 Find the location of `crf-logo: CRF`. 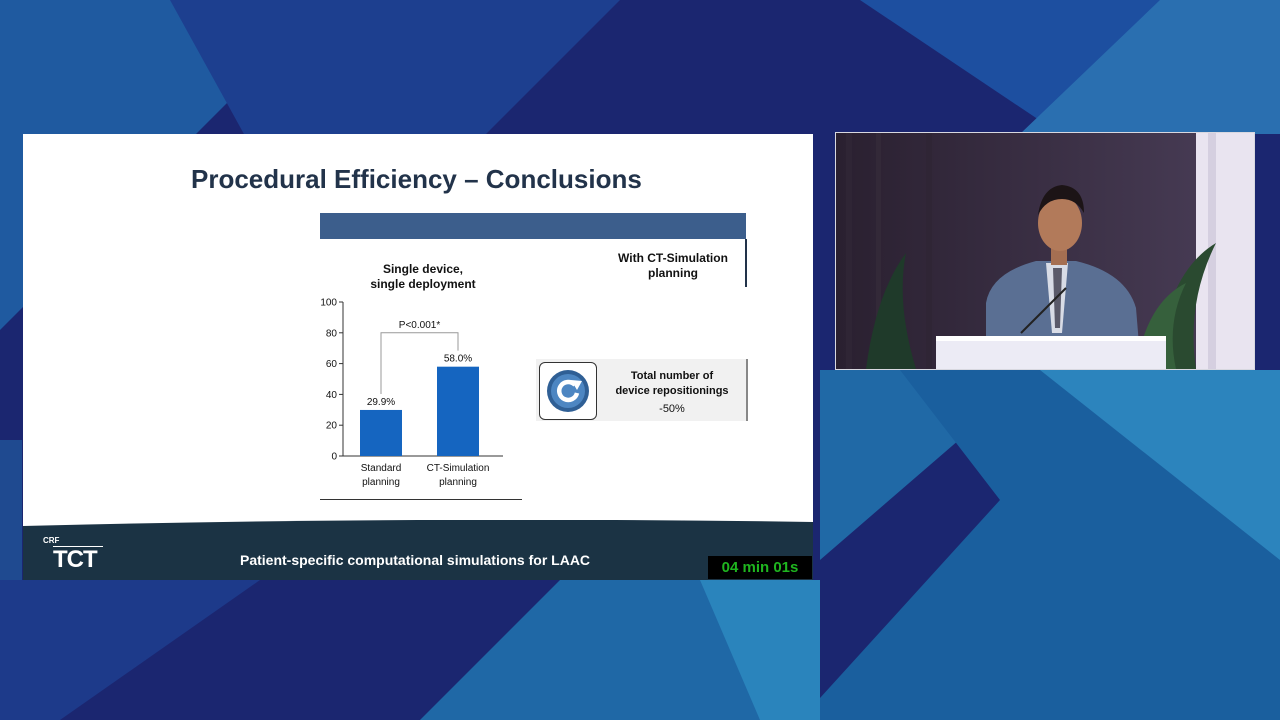

crf-logo: CRF is located at coordinates (51, 540).